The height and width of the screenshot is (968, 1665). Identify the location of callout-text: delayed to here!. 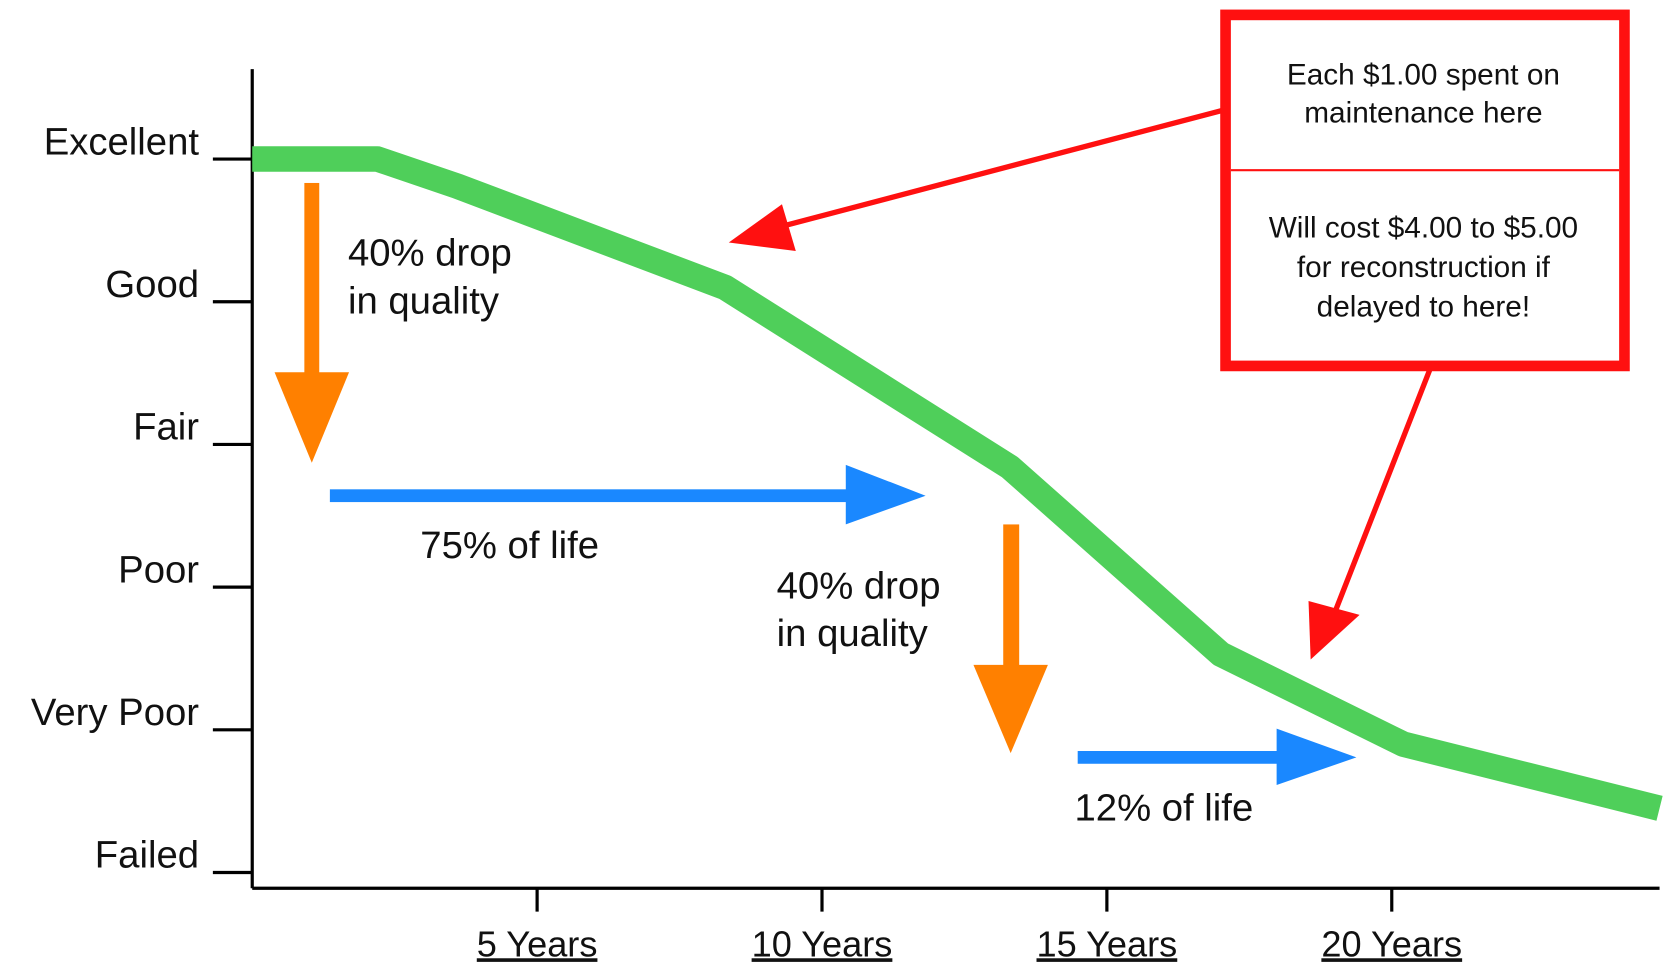
(1423, 306).